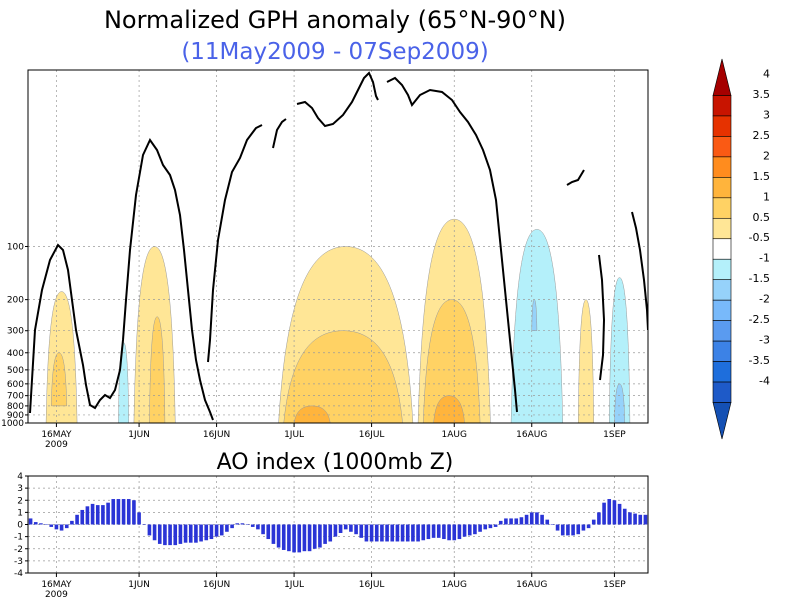 The width and height of the screenshot is (800, 600). Describe the element at coordinates (15, 301) in the screenshot. I see `y-tick-label: 200` at that location.